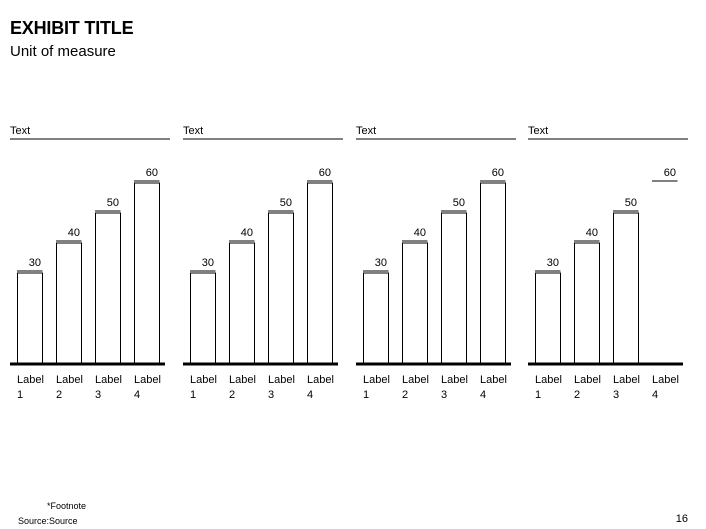  What do you see at coordinates (48, 521) in the screenshot?
I see `source-note: Source:Source` at bounding box center [48, 521].